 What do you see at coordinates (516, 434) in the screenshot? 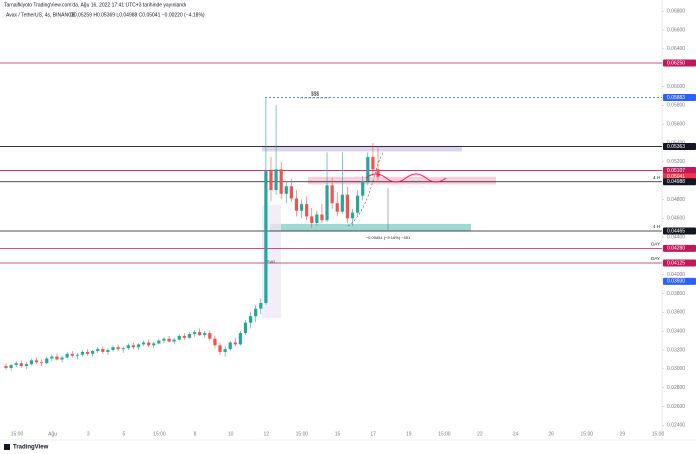
I see `x-tick-label: 24` at bounding box center [516, 434].